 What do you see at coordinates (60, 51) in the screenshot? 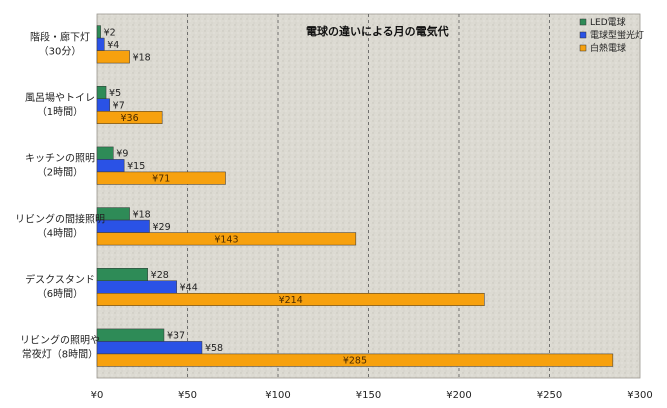
I see `category-label: （30分）` at bounding box center [60, 51].